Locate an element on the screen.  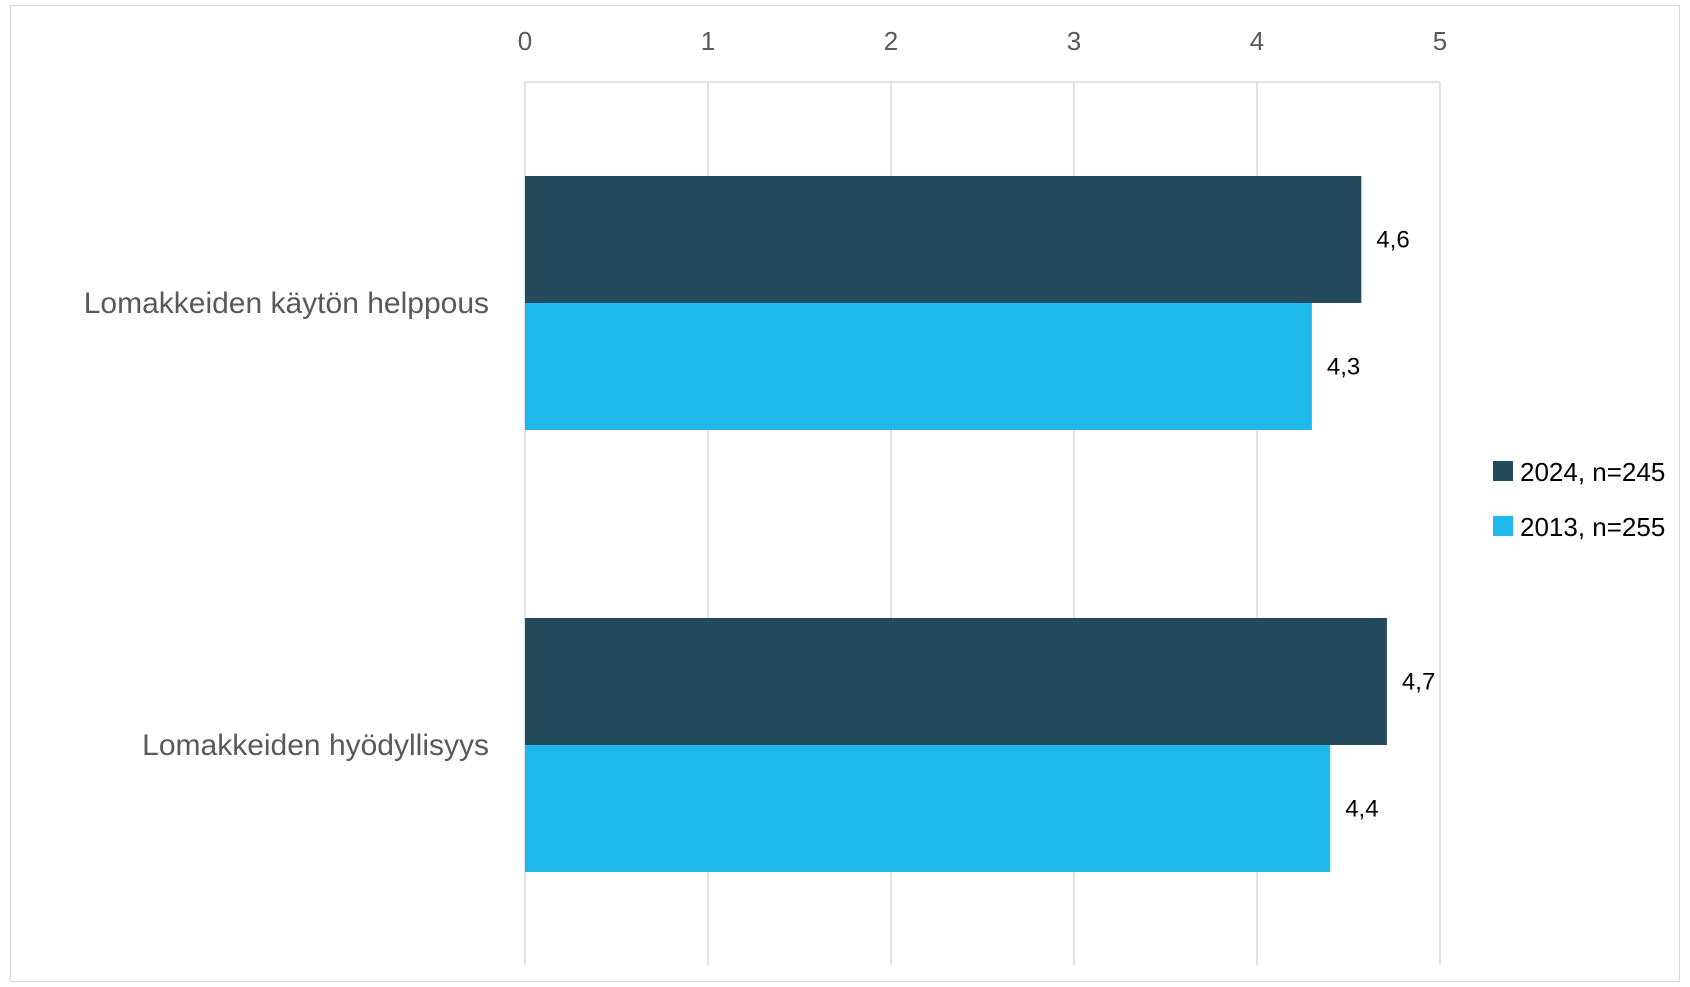
legend-label-1: 2024, n=245 is located at coordinates (1592, 472).